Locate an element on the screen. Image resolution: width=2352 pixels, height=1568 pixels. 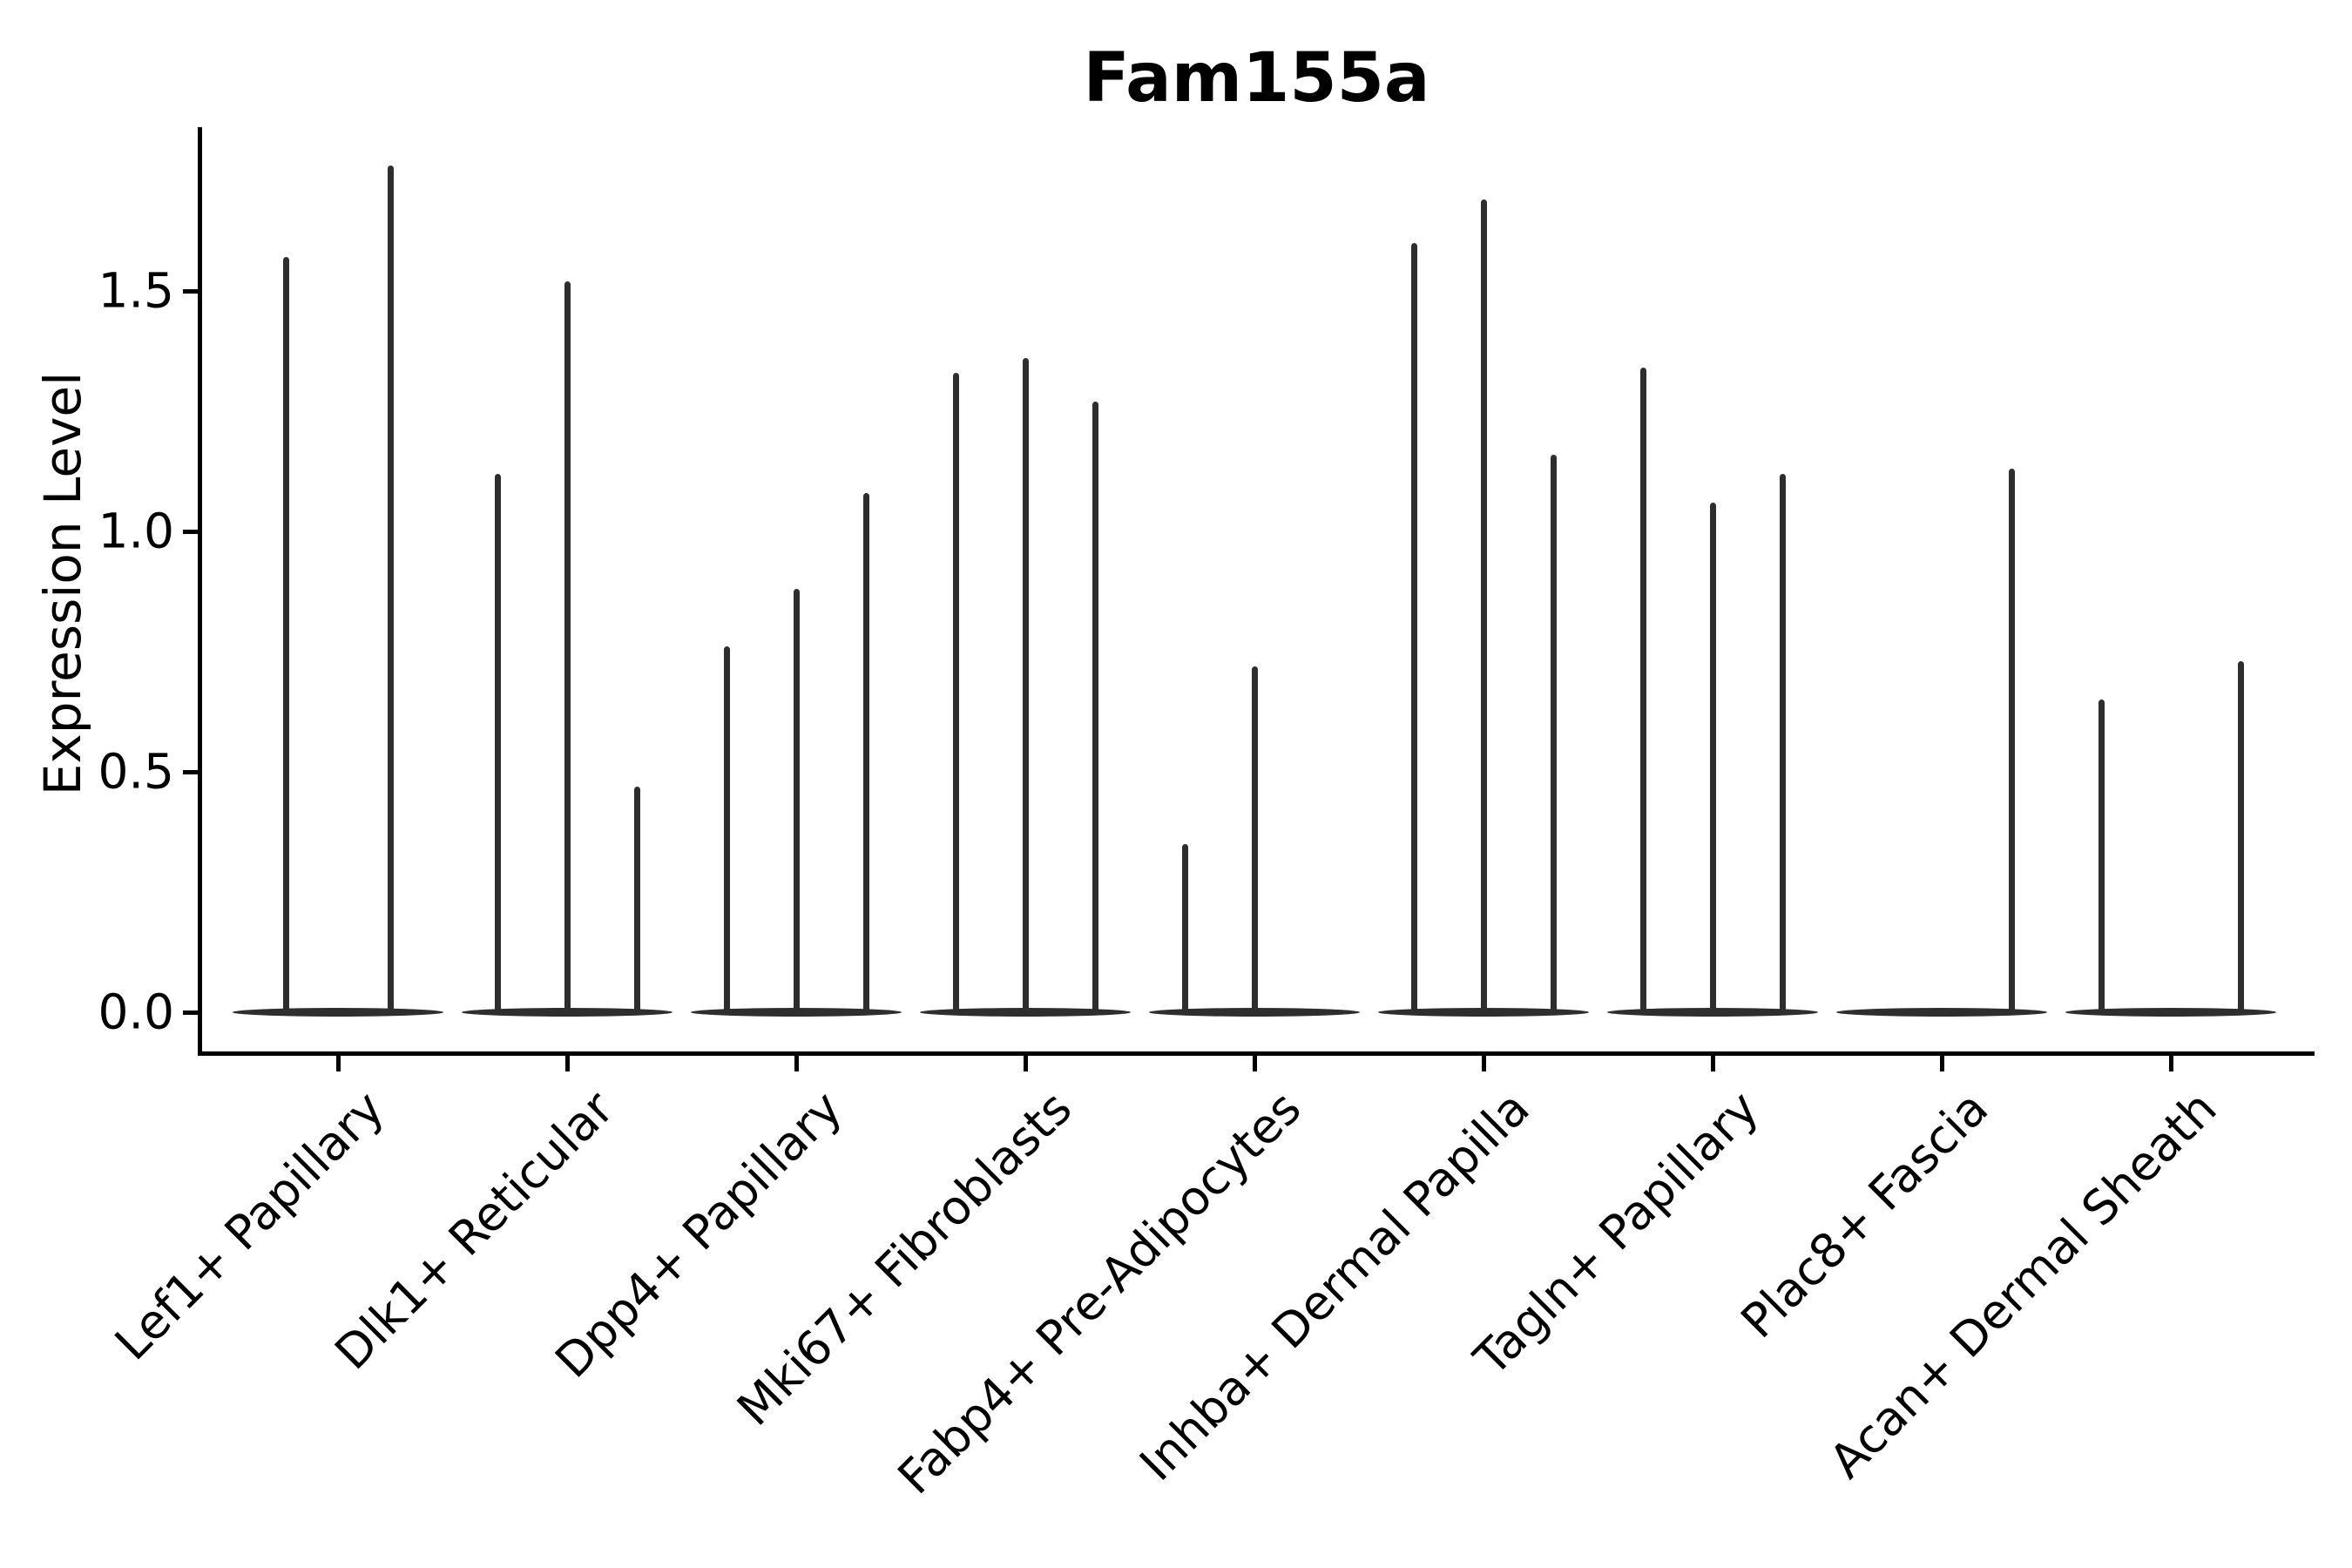
x-tick-label: Plac8+ Fascia is located at coordinates (1865, 1214).